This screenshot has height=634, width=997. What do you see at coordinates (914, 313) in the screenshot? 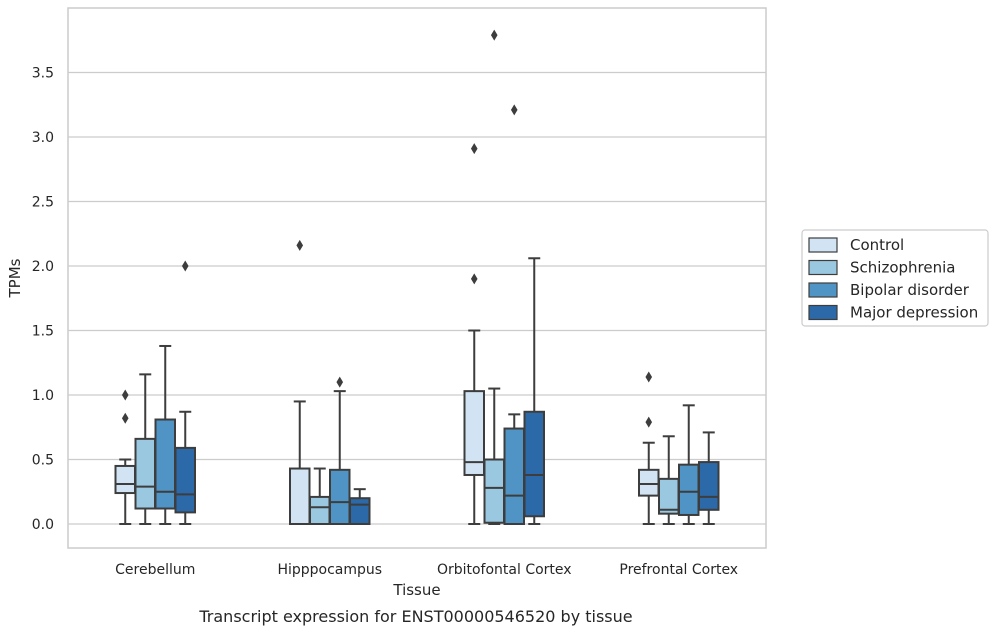
I see `legend-label: Major depression` at bounding box center [914, 313].